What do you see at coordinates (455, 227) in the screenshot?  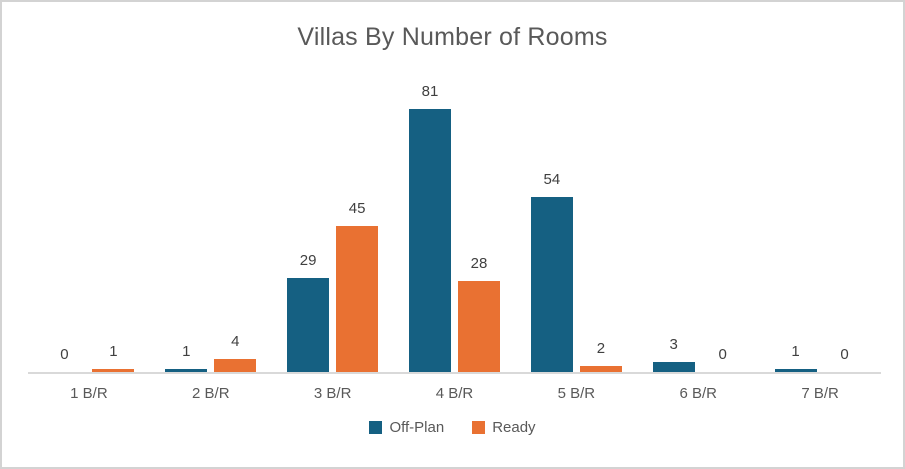 I see `category-group-4-b-r: 81 28` at bounding box center [455, 227].